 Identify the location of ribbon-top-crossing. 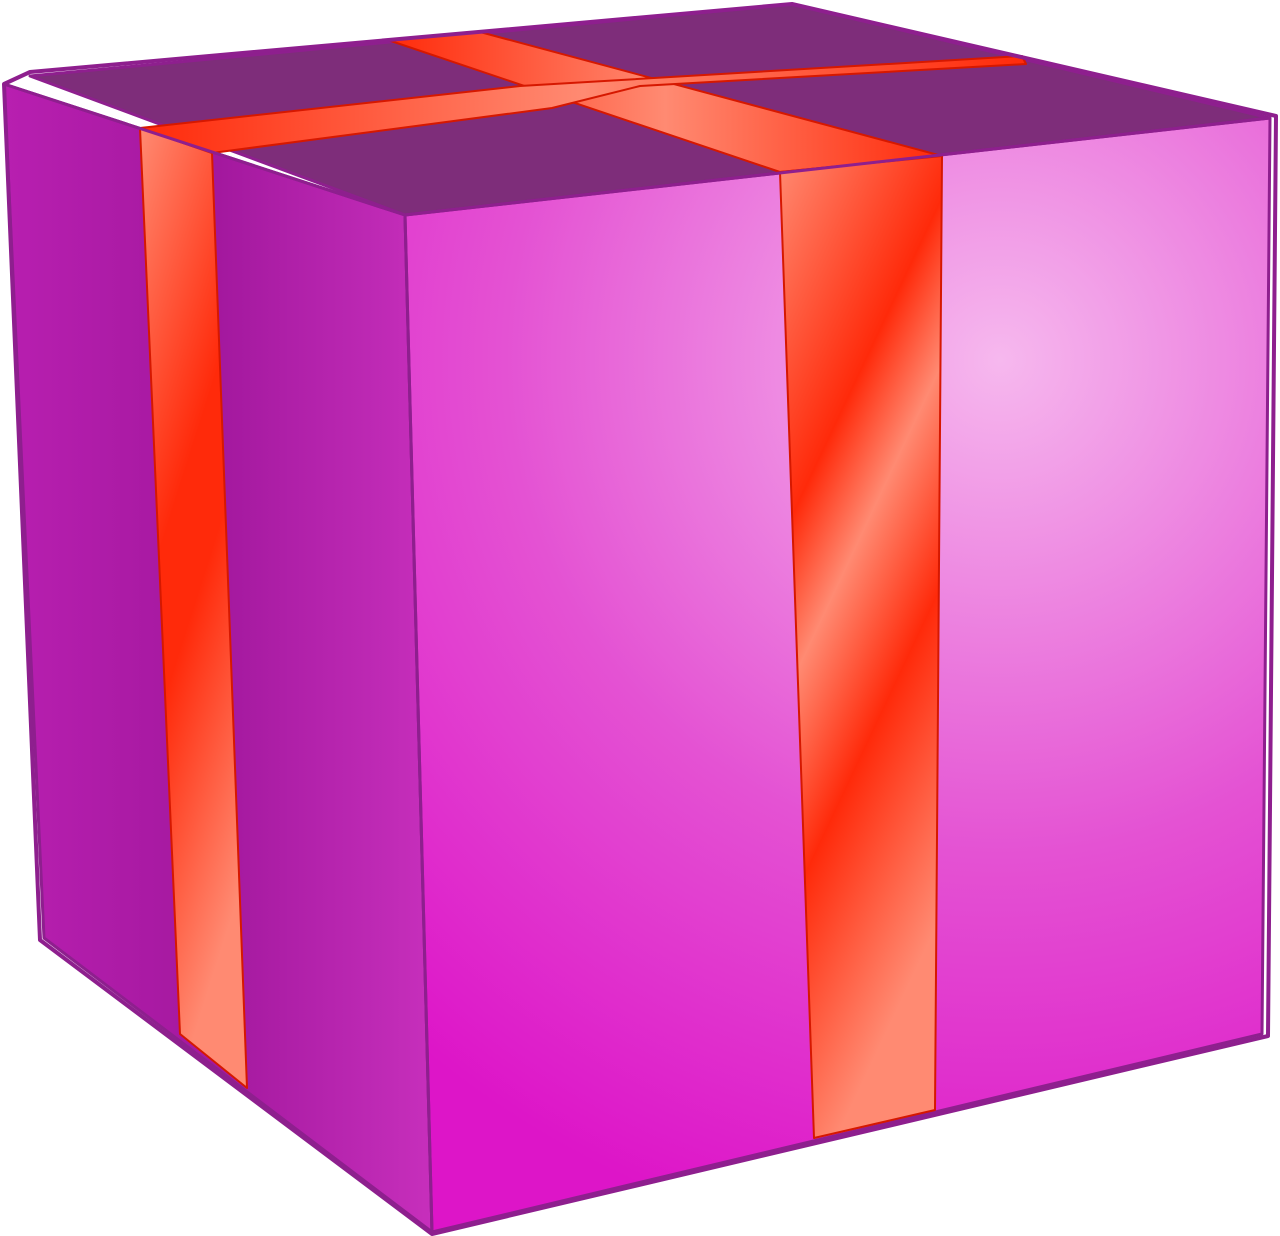
(583, 104).